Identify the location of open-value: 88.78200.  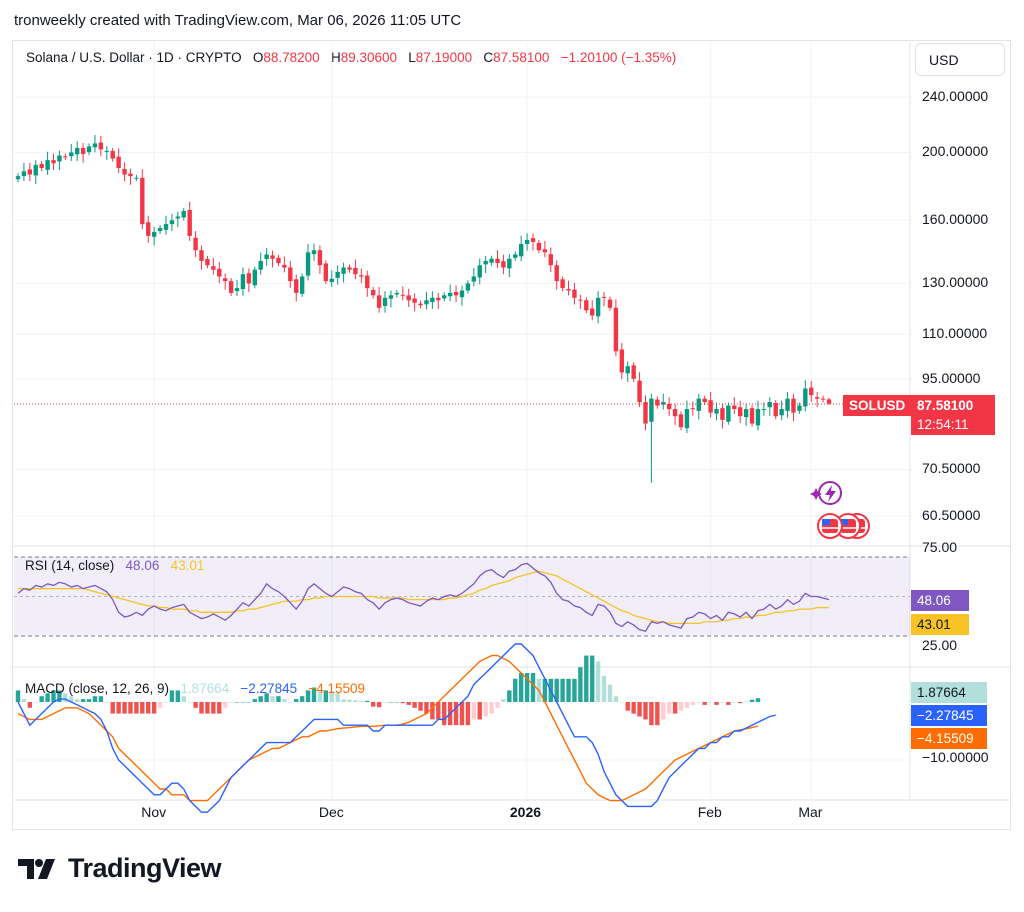
(291, 57).